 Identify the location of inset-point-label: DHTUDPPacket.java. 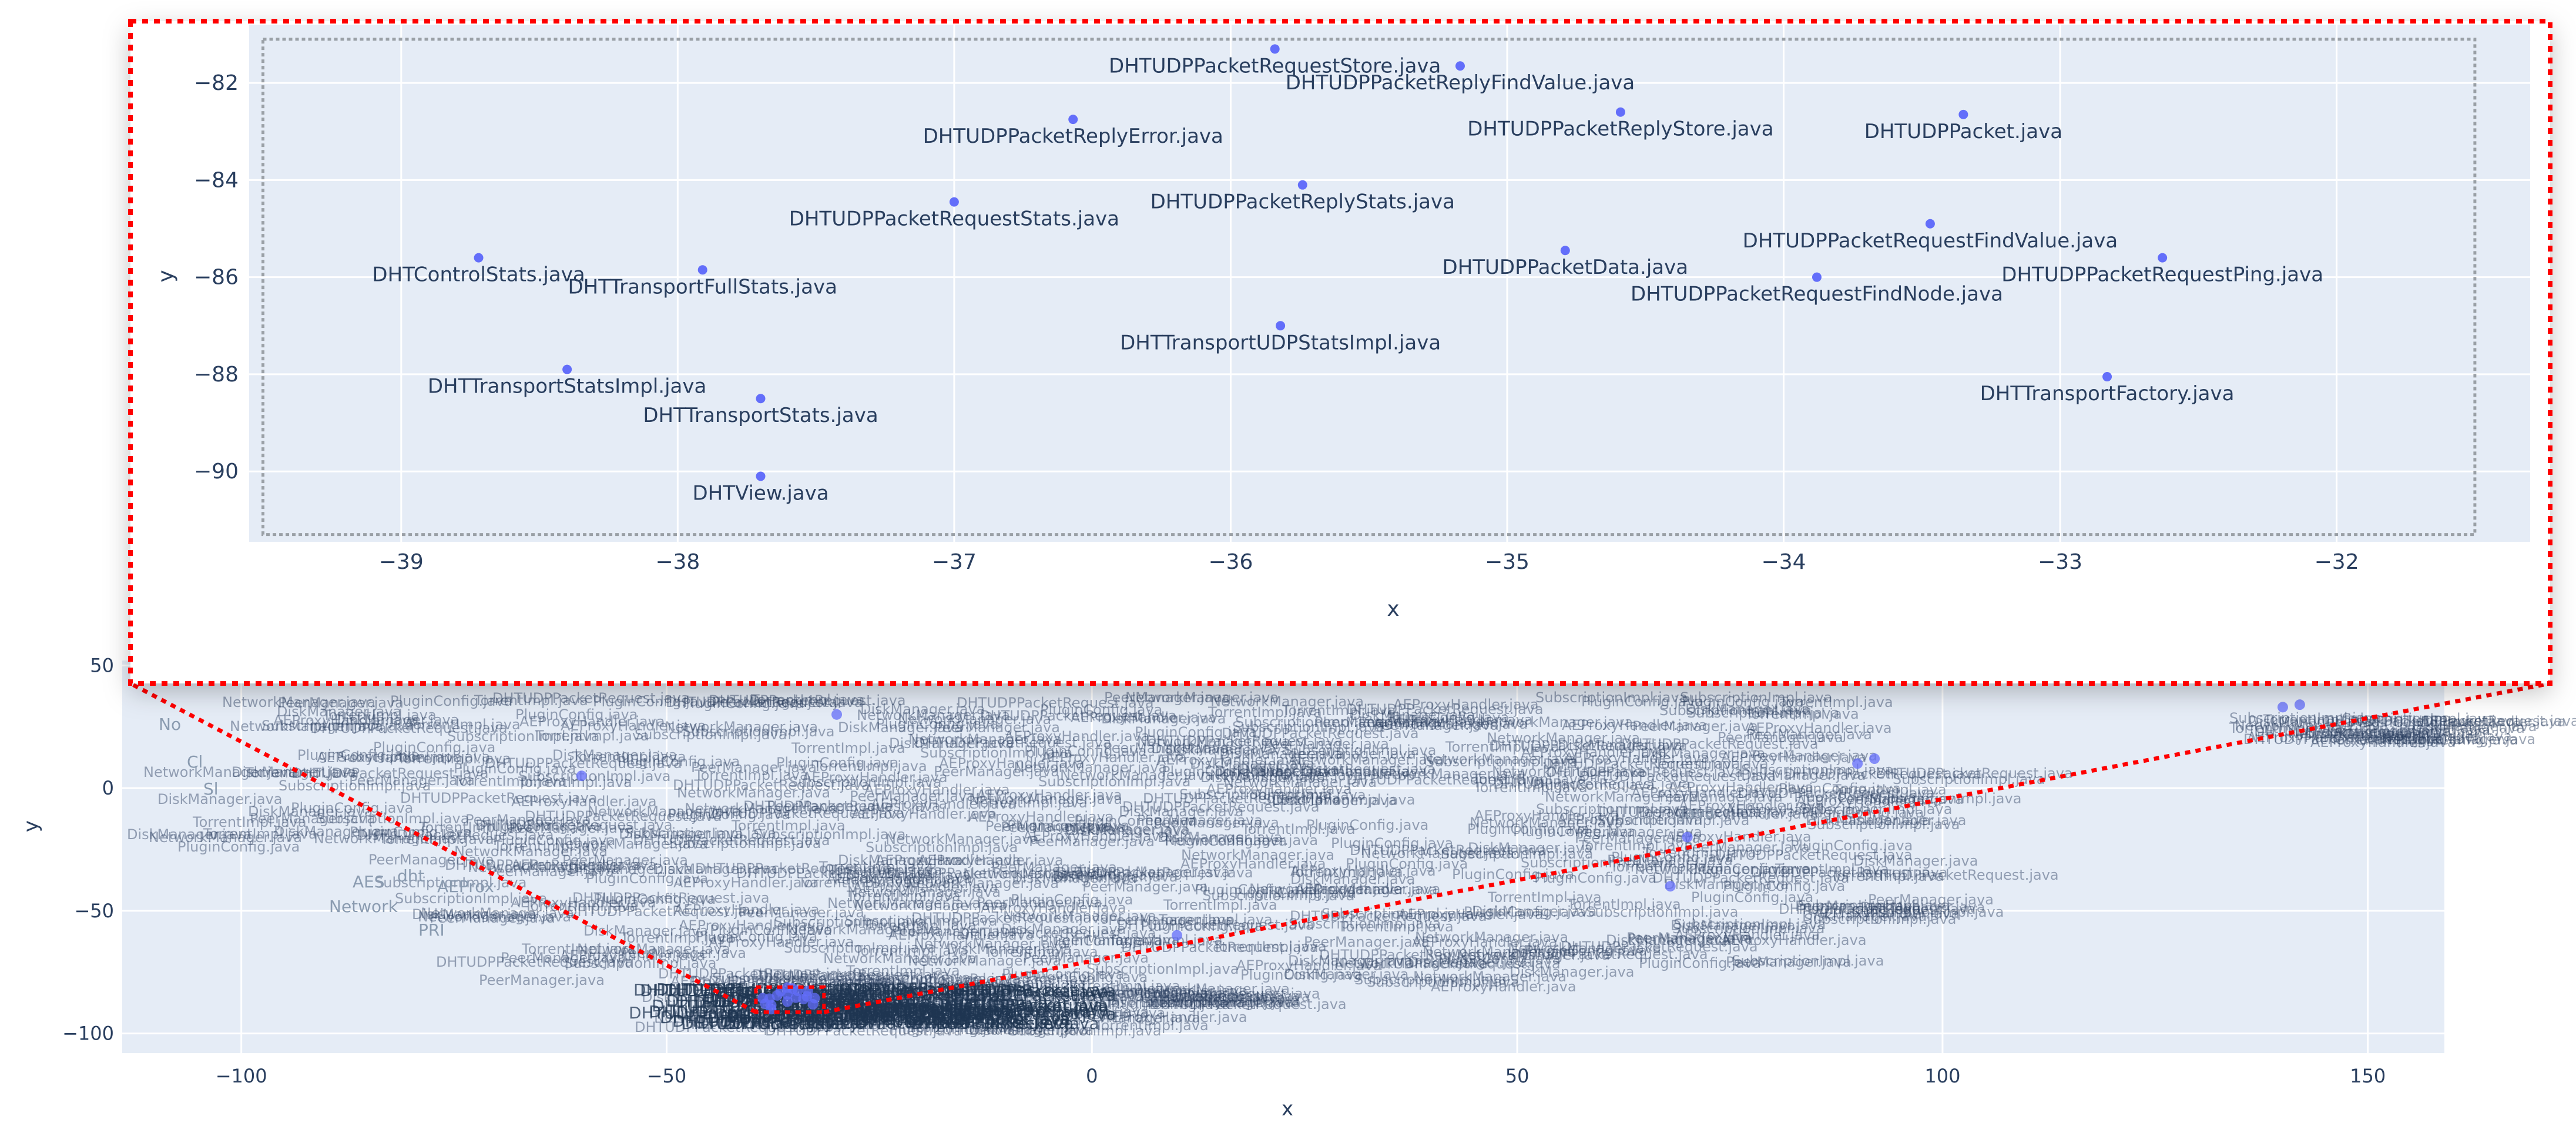
(1963, 131).